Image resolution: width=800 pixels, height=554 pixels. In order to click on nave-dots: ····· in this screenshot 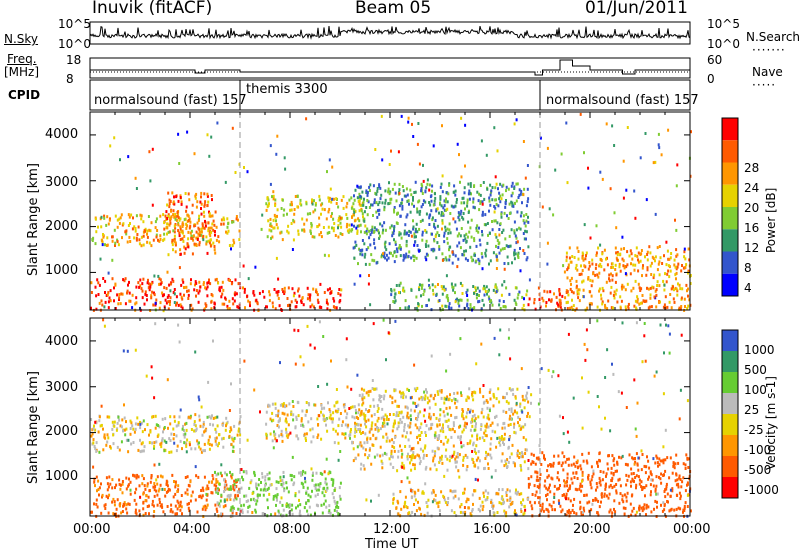, I will do `click(764, 85)`.